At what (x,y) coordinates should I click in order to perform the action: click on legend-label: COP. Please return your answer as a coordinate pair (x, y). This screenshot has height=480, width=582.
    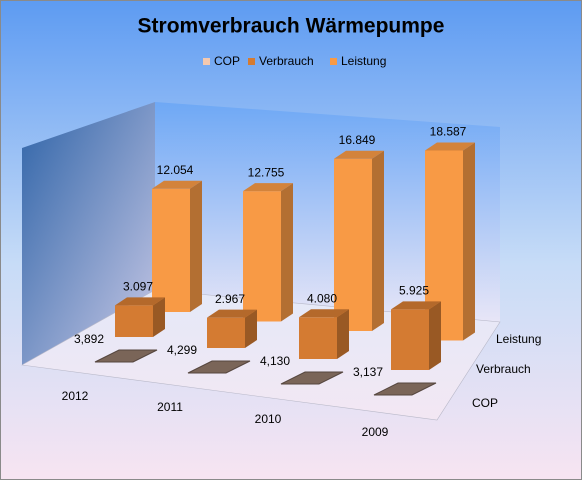
    Looking at the image, I should click on (227, 61).